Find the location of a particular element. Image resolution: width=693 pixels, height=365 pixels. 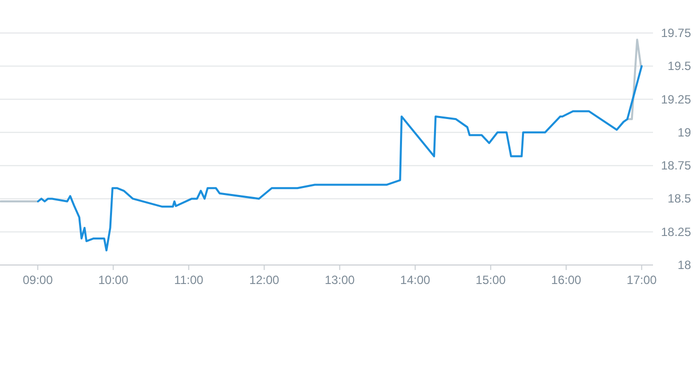

y-tick-label: 19.5 is located at coordinates (680, 66).